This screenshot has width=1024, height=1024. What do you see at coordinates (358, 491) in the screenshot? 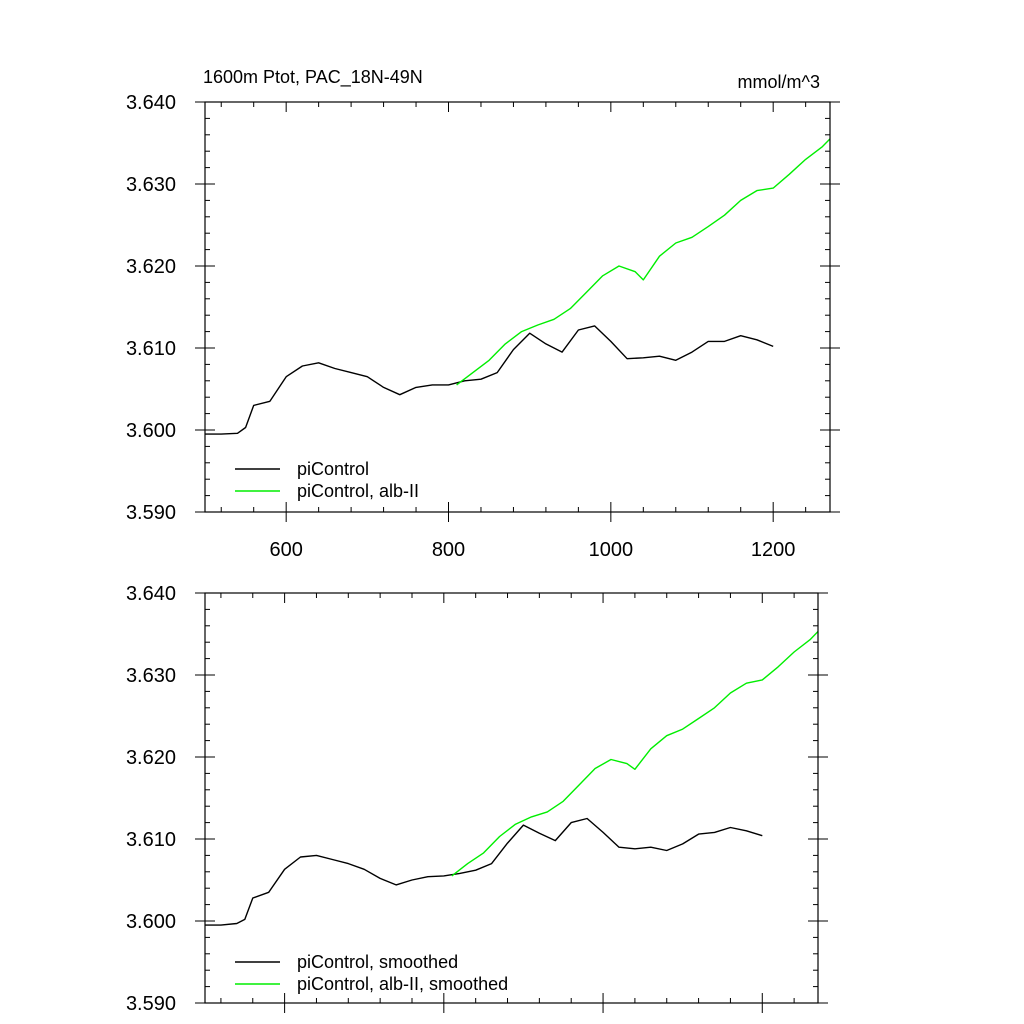
I see `legend-label: piControl, alb-II` at bounding box center [358, 491].